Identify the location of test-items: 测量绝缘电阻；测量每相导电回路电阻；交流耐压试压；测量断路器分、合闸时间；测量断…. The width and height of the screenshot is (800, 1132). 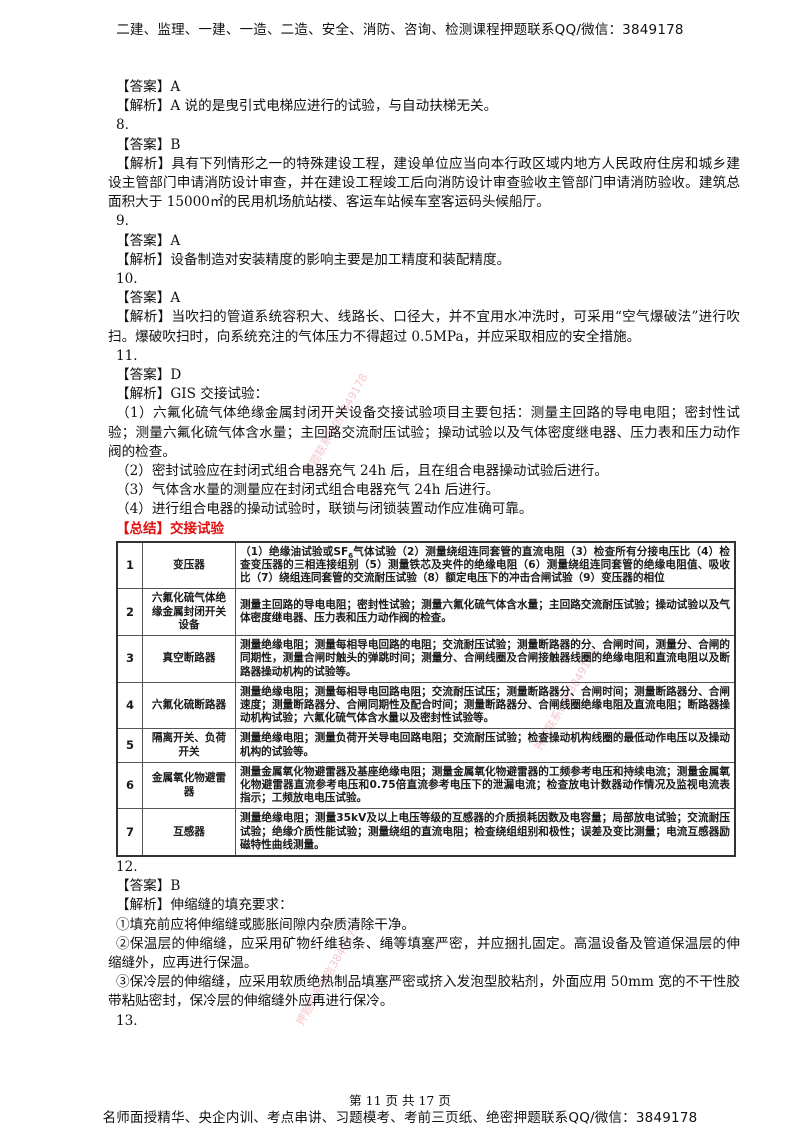
(485, 705).